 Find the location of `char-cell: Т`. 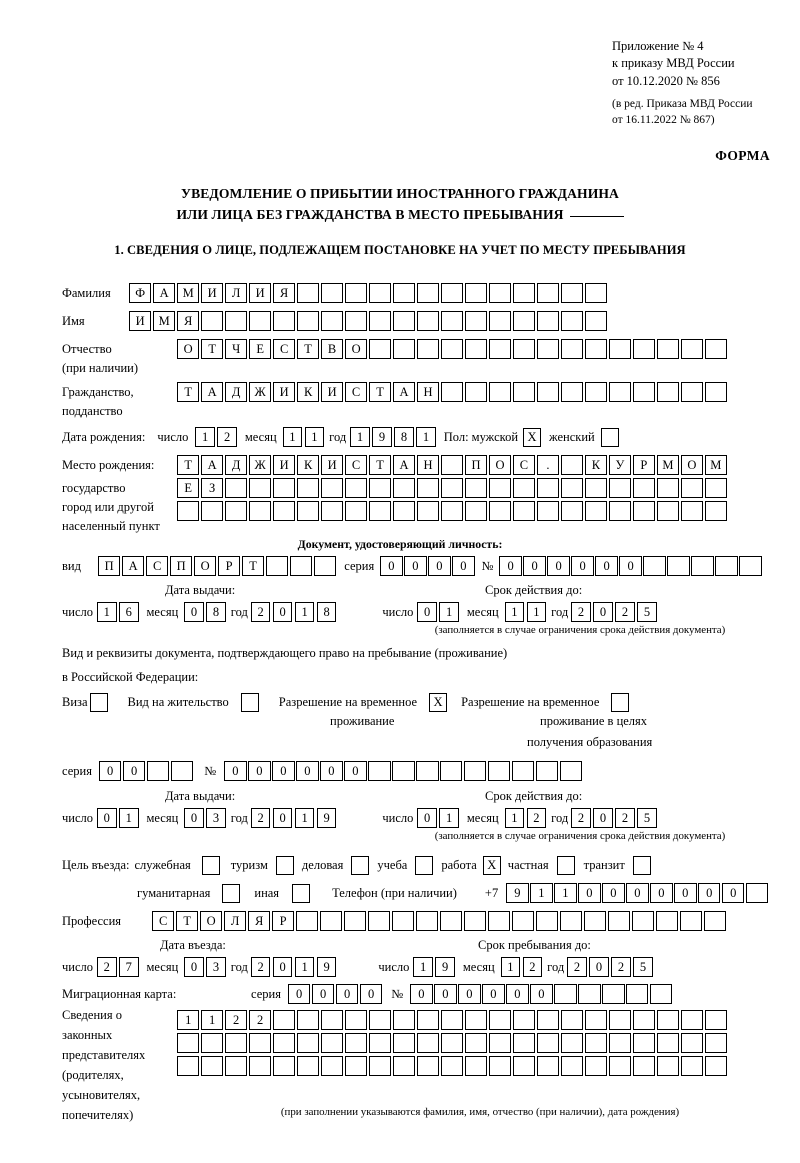

char-cell: Т is located at coordinates (380, 465).